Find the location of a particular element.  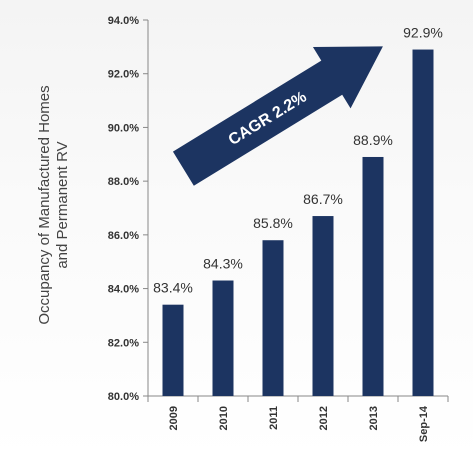

x-tick-label: 2010 is located at coordinates (224, 418).